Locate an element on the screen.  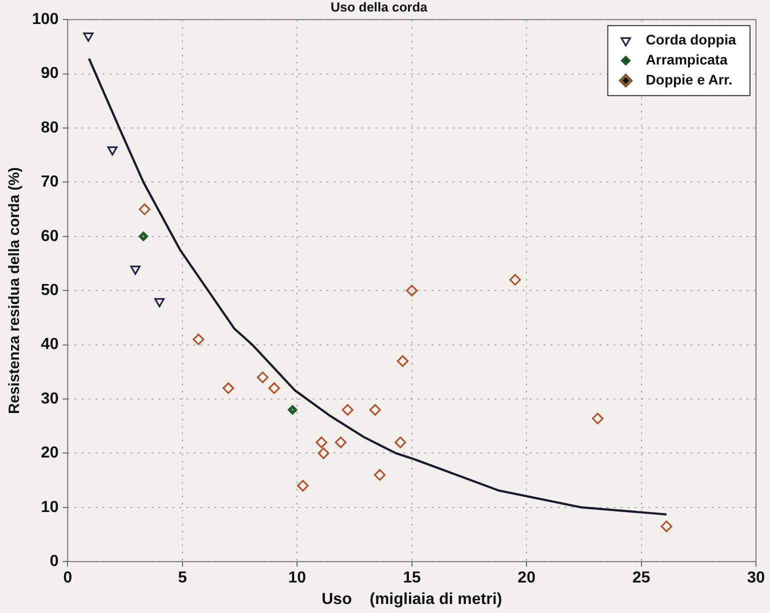
y-tick-label: 70 is located at coordinates (49, 182).